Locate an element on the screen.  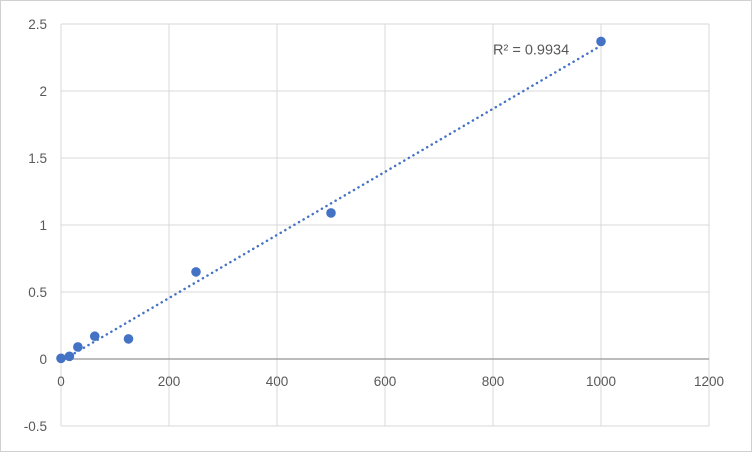
r-squared-label: R² = 0.9934 is located at coordinates (531, 50).